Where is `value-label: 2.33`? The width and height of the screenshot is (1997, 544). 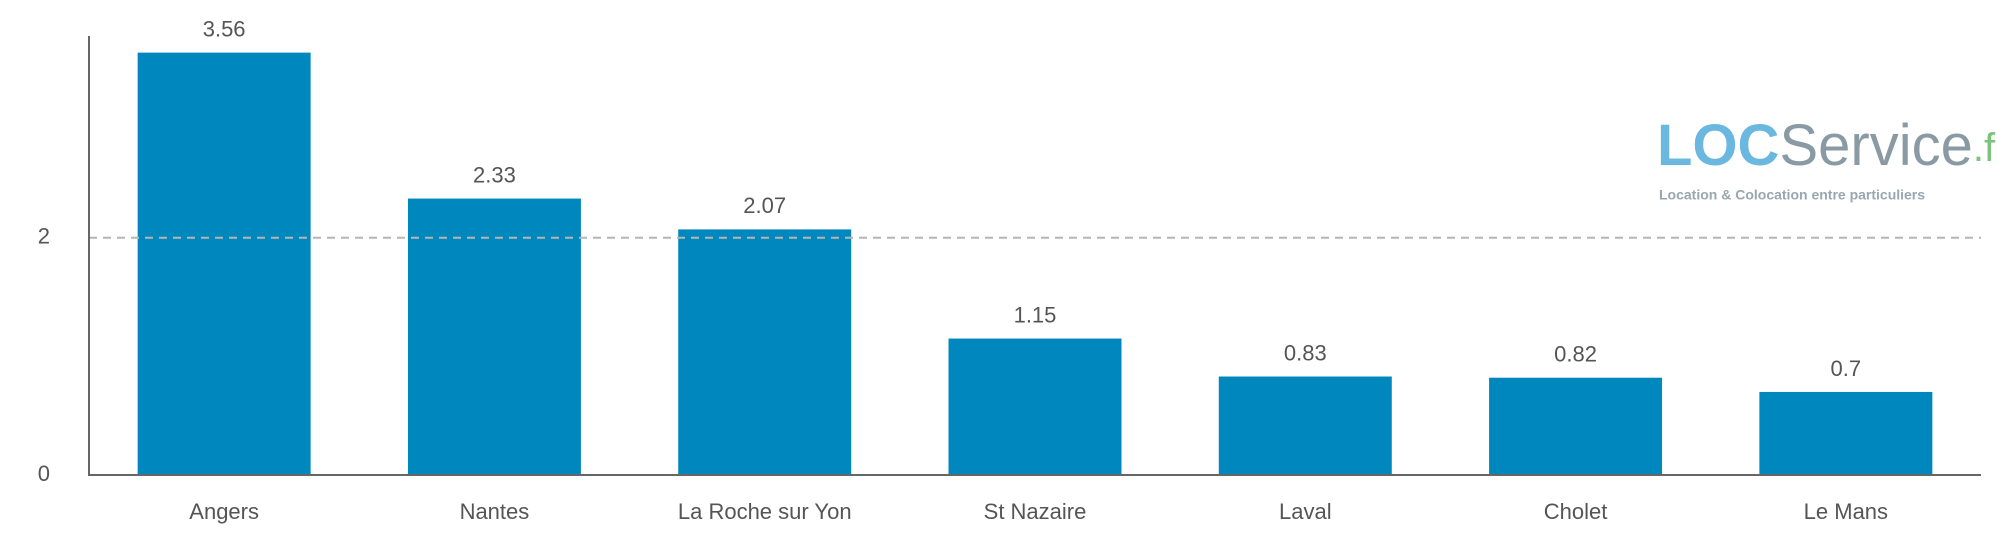 value-label: 2.33 is located at coordinates (494, 174).